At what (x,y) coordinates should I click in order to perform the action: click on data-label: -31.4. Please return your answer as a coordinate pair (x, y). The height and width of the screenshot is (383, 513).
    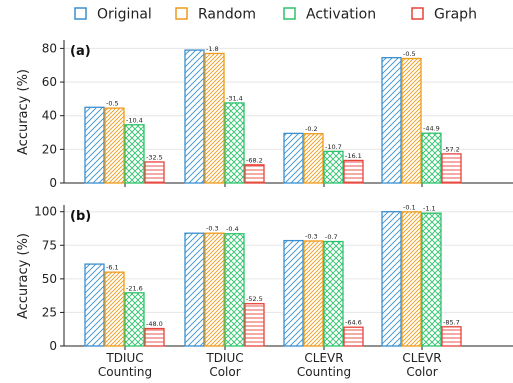
    Looking at the image, I should click on (234, 98).